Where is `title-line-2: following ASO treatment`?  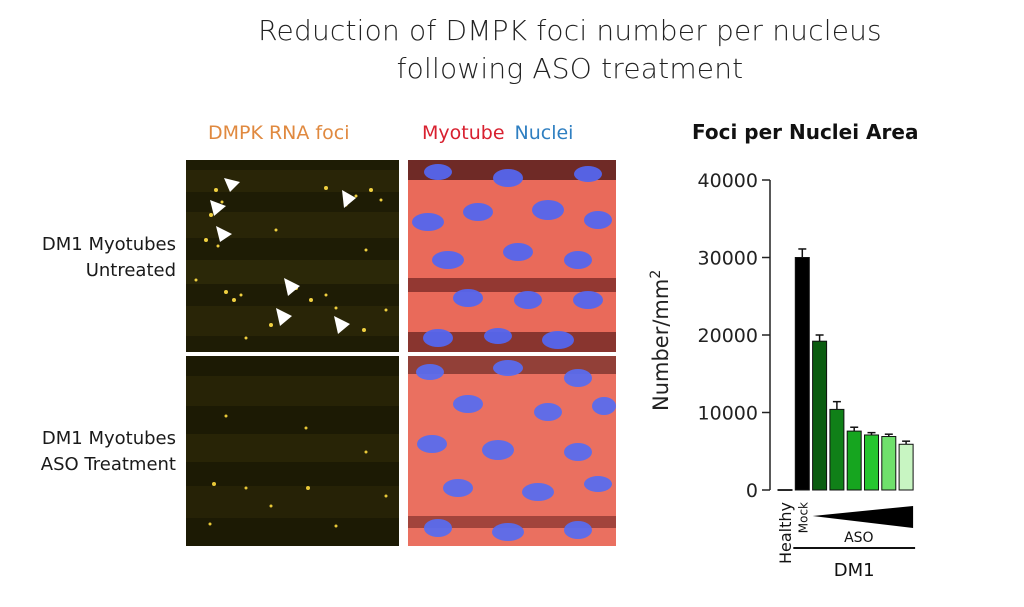
title-line-2: following ASO treatment is located at coordinates (570, 68).